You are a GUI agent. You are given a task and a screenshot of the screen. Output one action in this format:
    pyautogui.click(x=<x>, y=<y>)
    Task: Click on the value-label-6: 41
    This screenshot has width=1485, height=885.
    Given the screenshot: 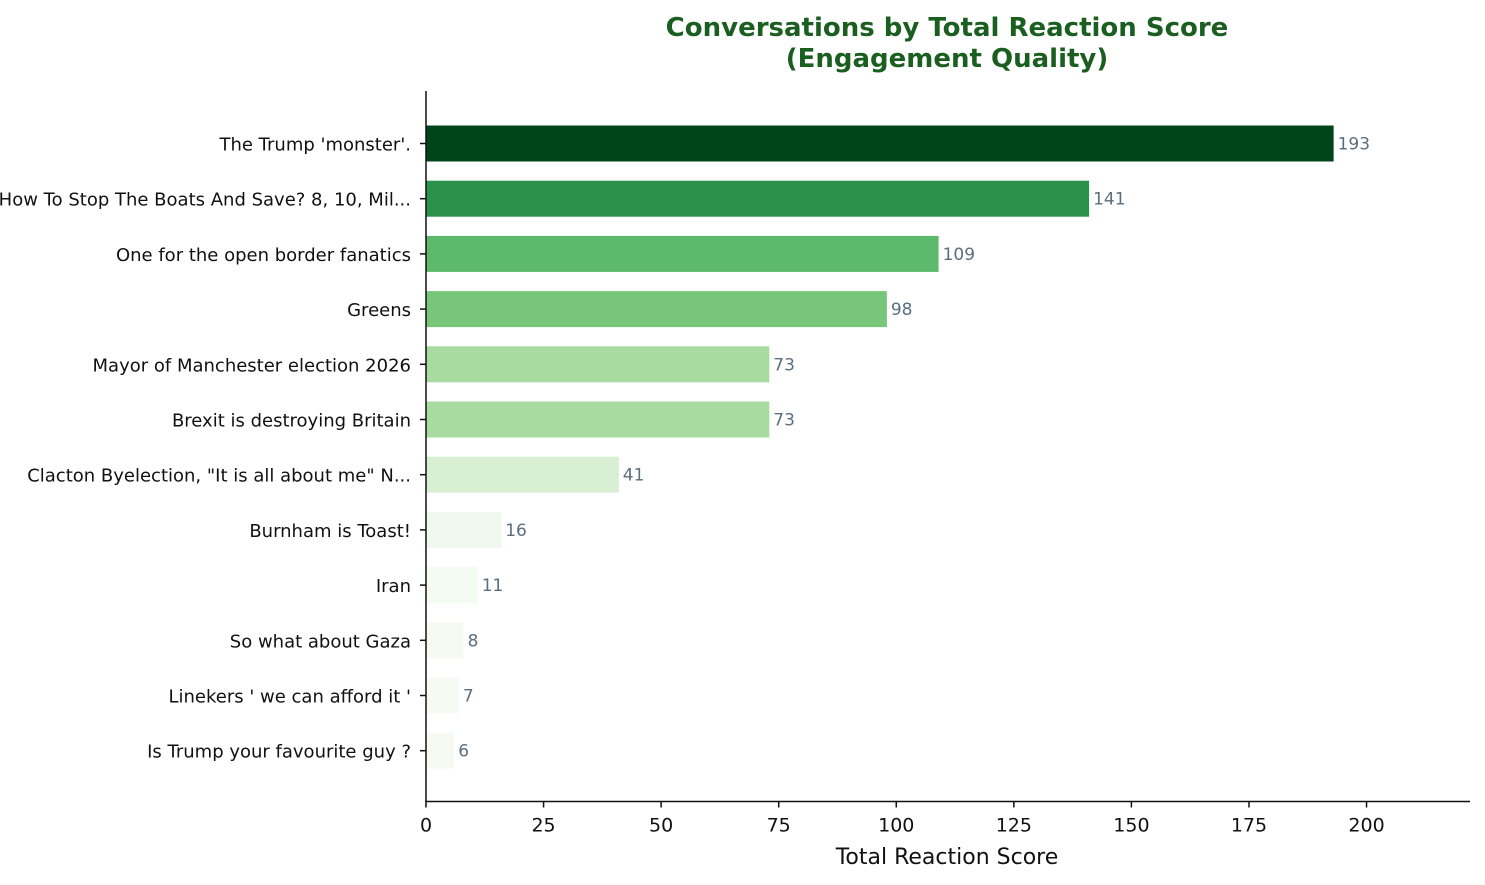 What is the action you would take?
    pyautogui.click(x=634, y=476)
    